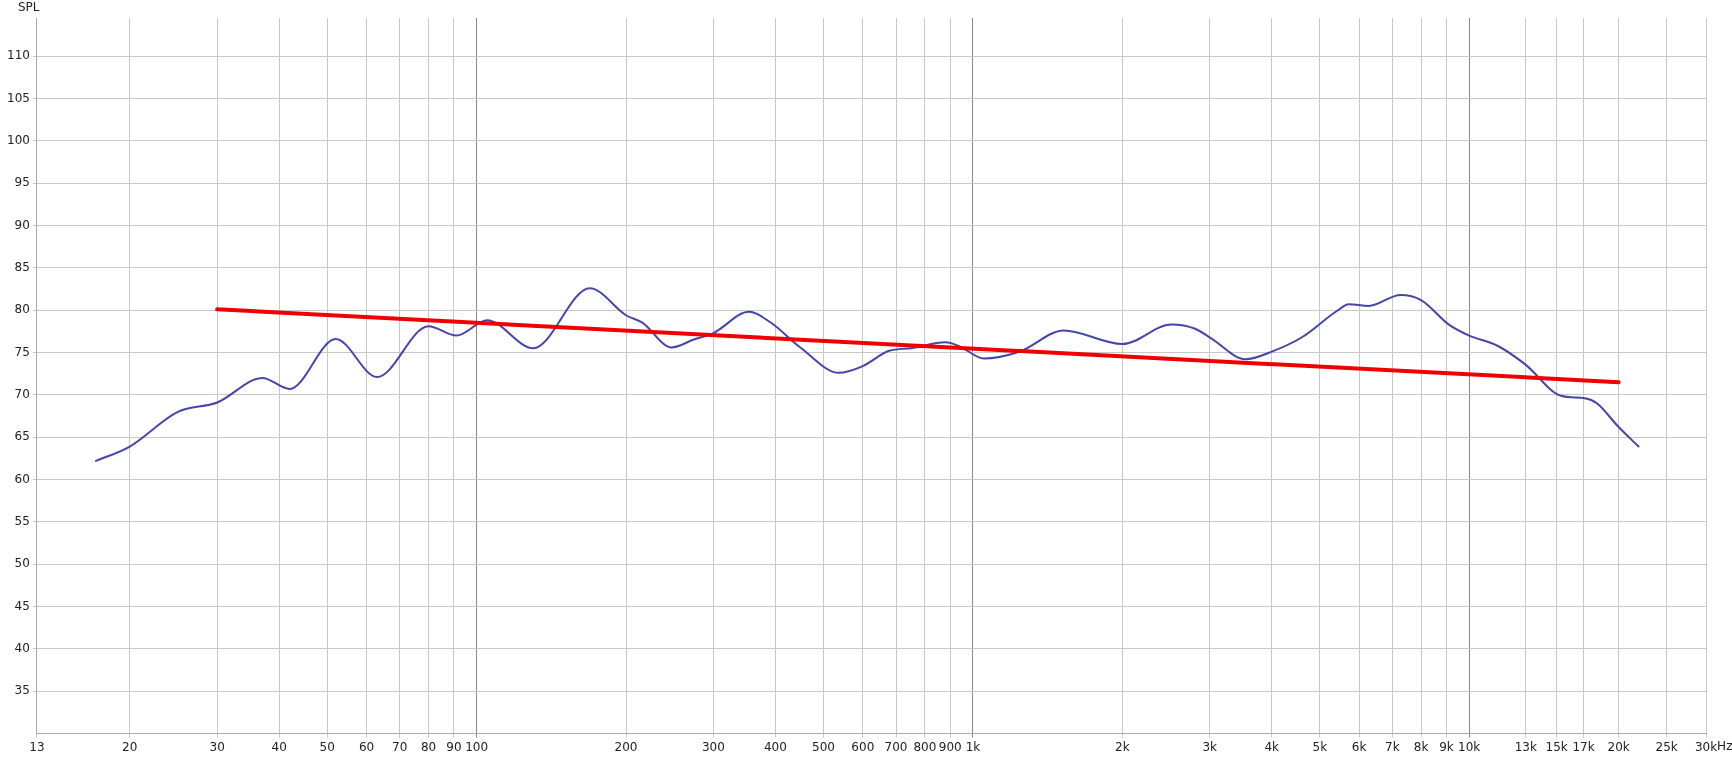  I want to click on y-tick-label: 85, so click(22, 266).